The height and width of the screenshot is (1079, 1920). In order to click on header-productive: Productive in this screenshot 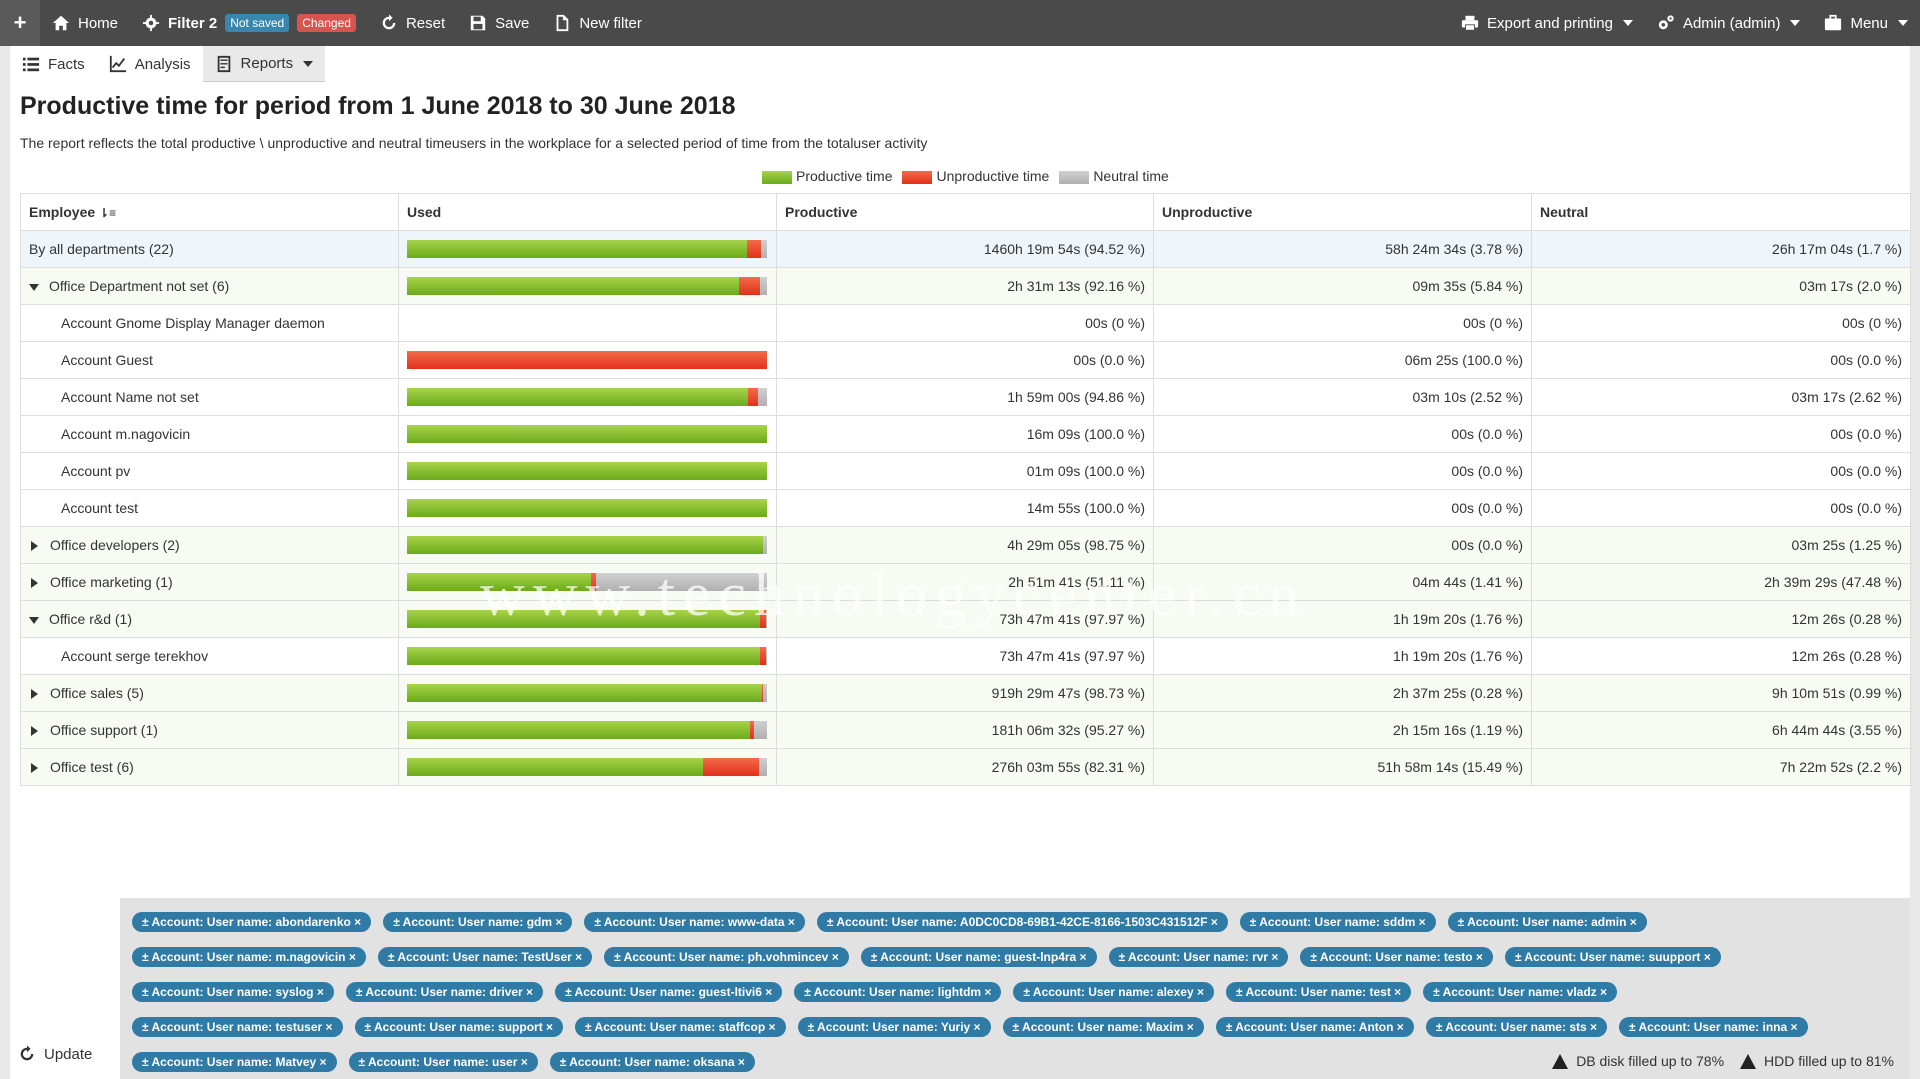, I will do `click(965, 212)`.